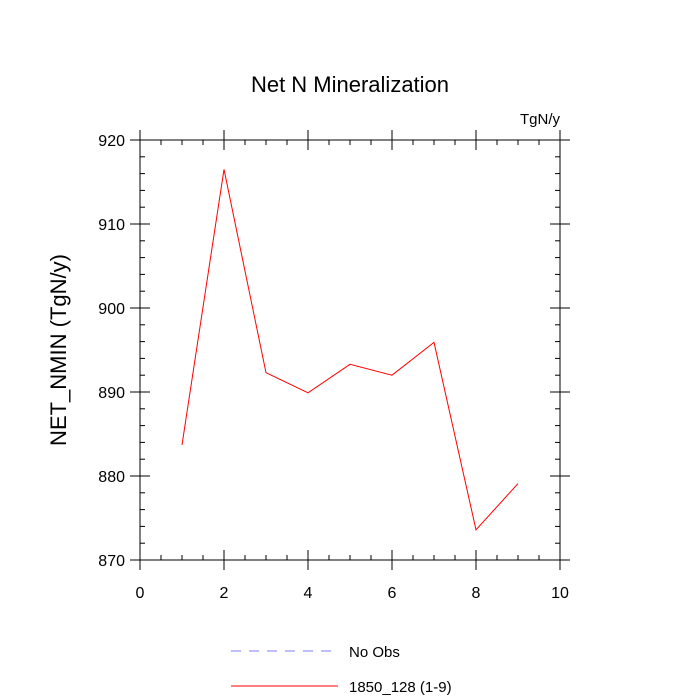 The height and width of the screenshot is (700, 700). Describe the element at coordinates (111, 141) in the screenshot. I see `y-tick-label: 920` at that location.